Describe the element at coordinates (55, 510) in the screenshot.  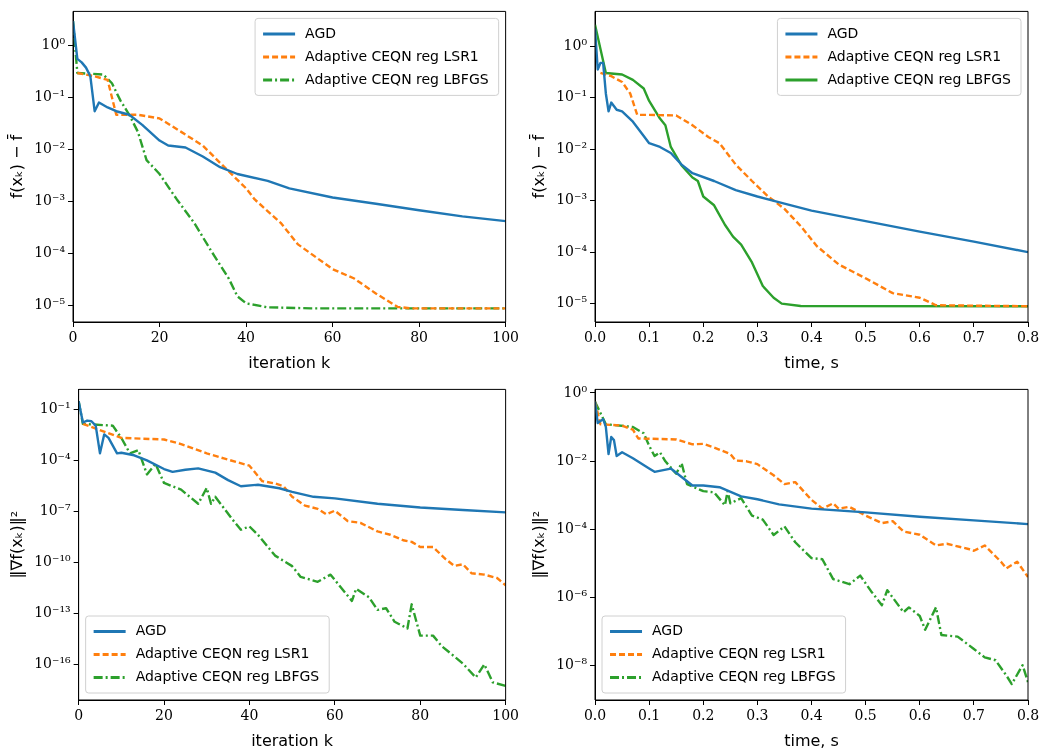
I see `y-tick-label: 10⁻⁷` at that location.